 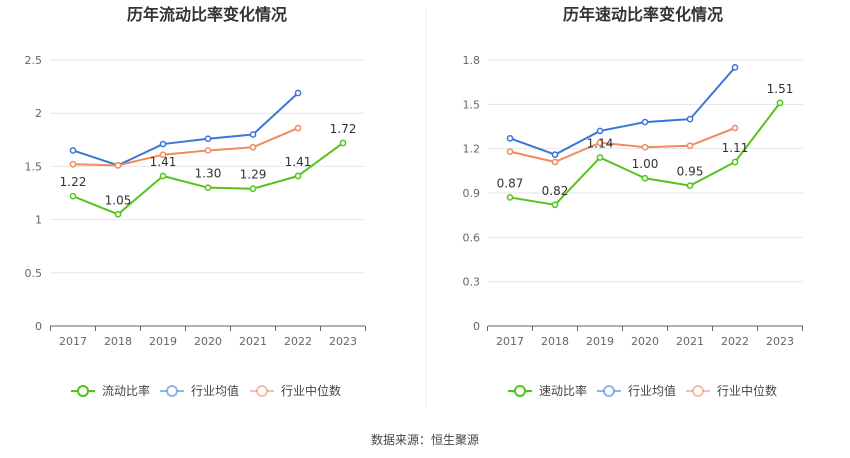 What do you see at coordinates (118, 200) in the screenshot?
I see `data-label: 1.05` at bounding box center [118, 200].